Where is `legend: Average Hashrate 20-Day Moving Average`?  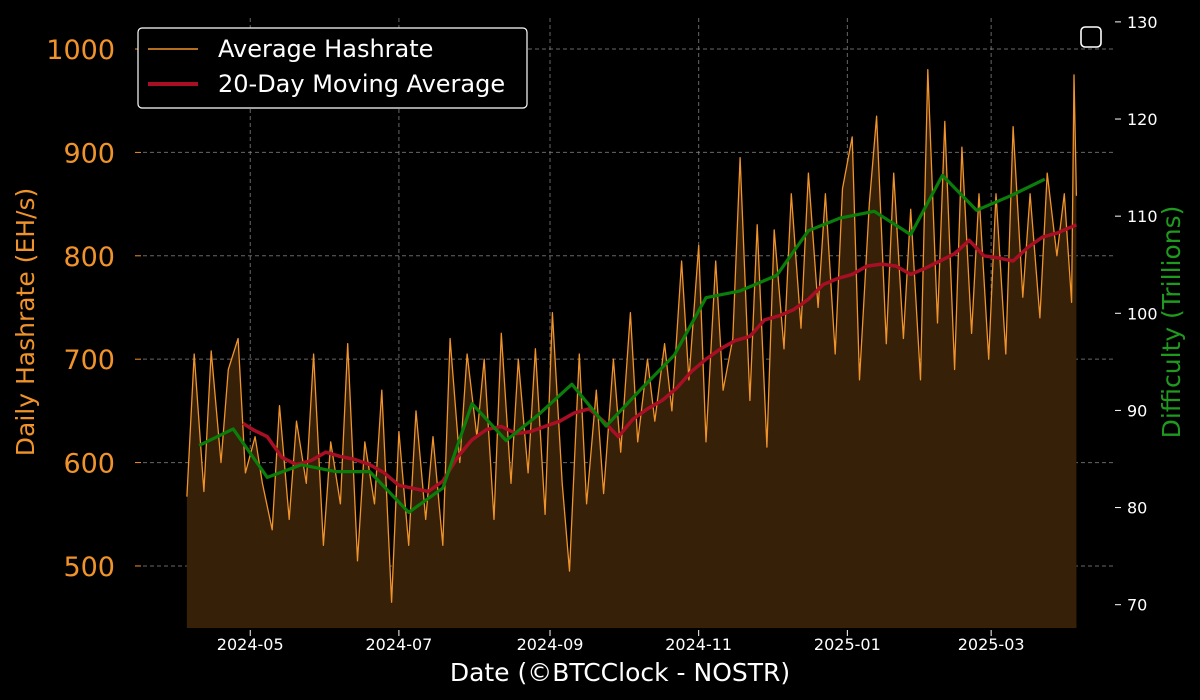
legend: Average Hashrate 20-Day Moving Average is located at coordinates (332, 68).